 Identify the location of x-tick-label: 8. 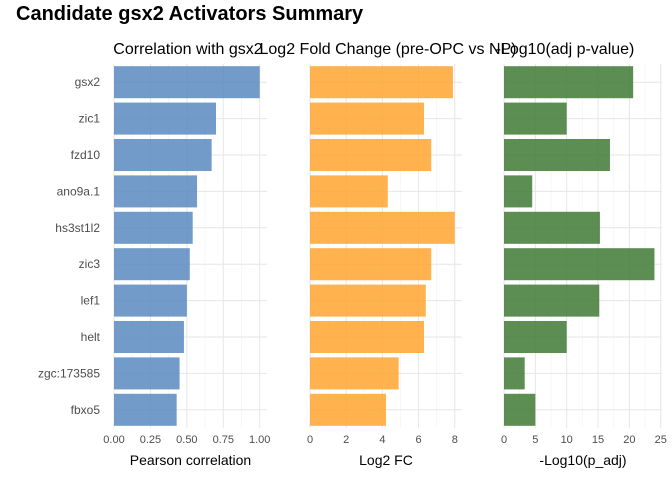
(455, 440).